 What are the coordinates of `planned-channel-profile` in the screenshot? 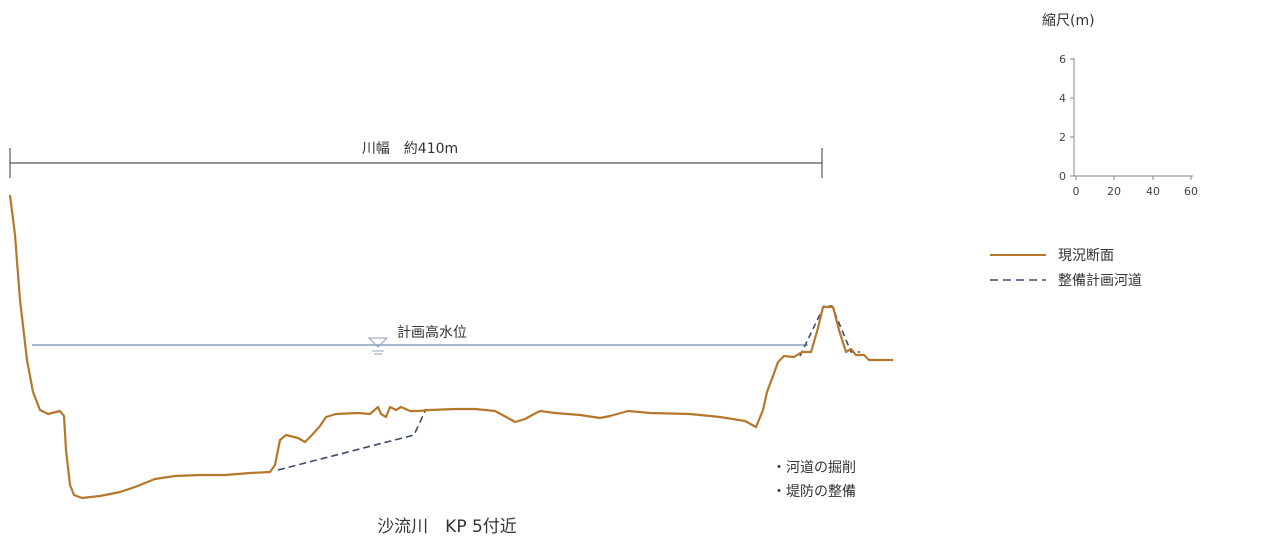 It's located at (568, 388).